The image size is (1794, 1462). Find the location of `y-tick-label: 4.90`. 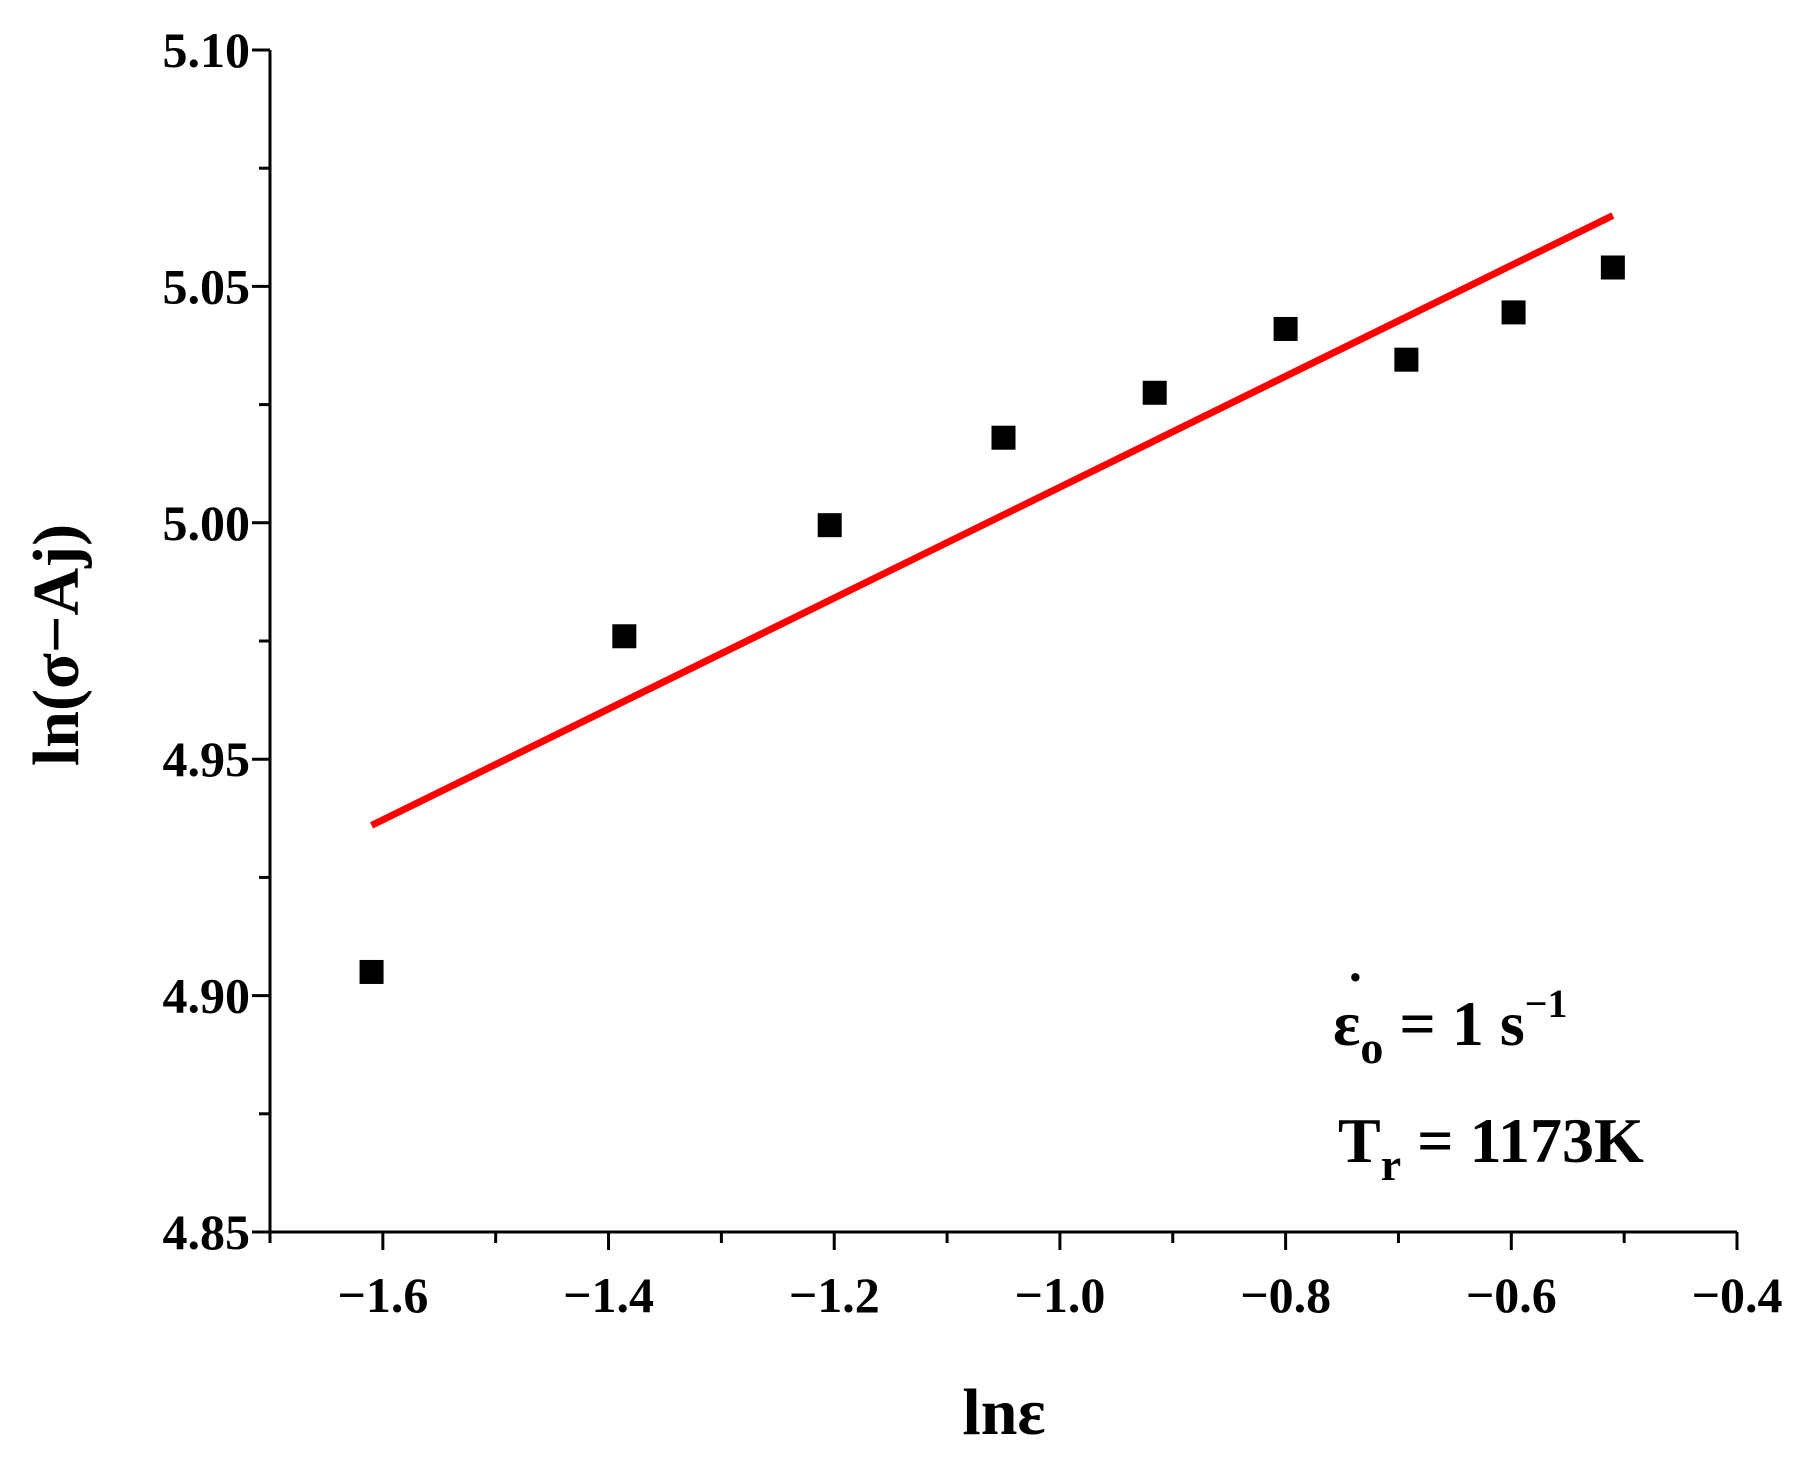

y-tick-label: 4.90 is located at coordinates (207, 996).